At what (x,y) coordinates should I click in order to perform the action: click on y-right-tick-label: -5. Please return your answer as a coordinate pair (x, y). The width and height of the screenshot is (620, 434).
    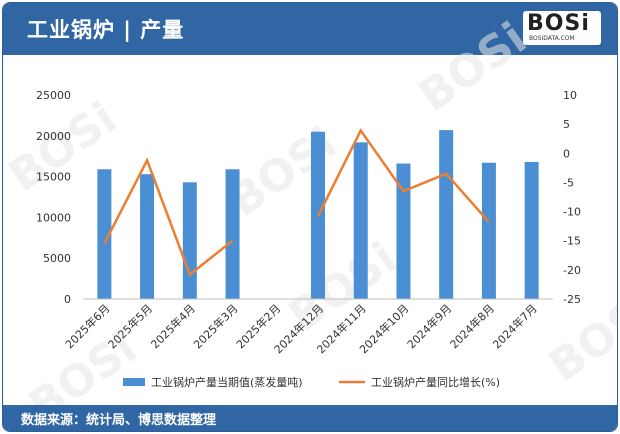
    Looking at the image, I should click on (568, 182).